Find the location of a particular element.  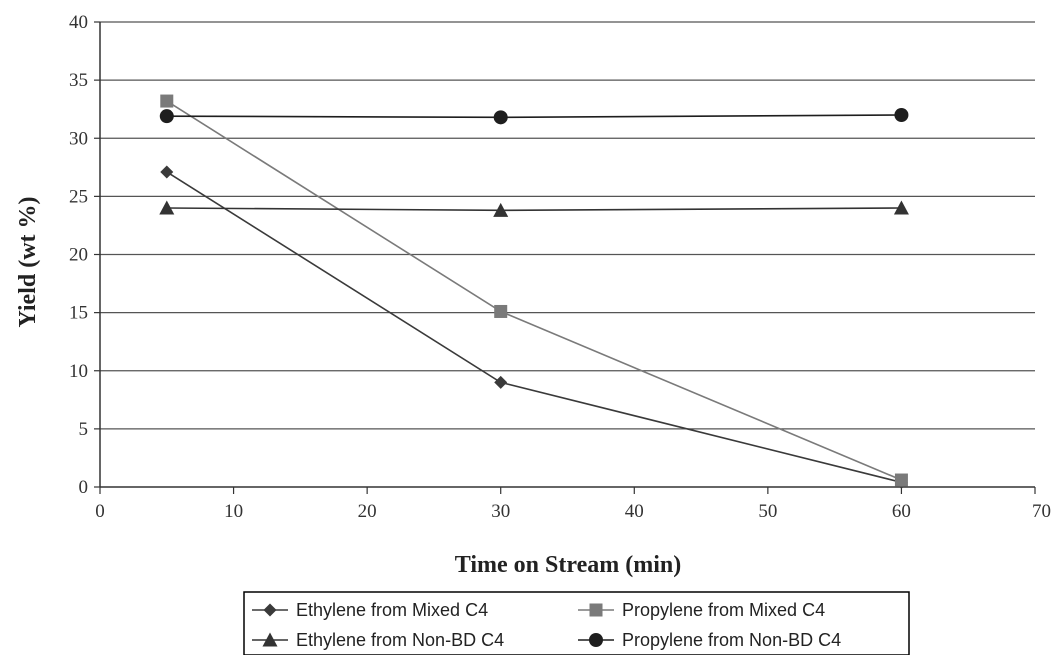

y-tick-label: 15 is located at coordinates (78, 313).